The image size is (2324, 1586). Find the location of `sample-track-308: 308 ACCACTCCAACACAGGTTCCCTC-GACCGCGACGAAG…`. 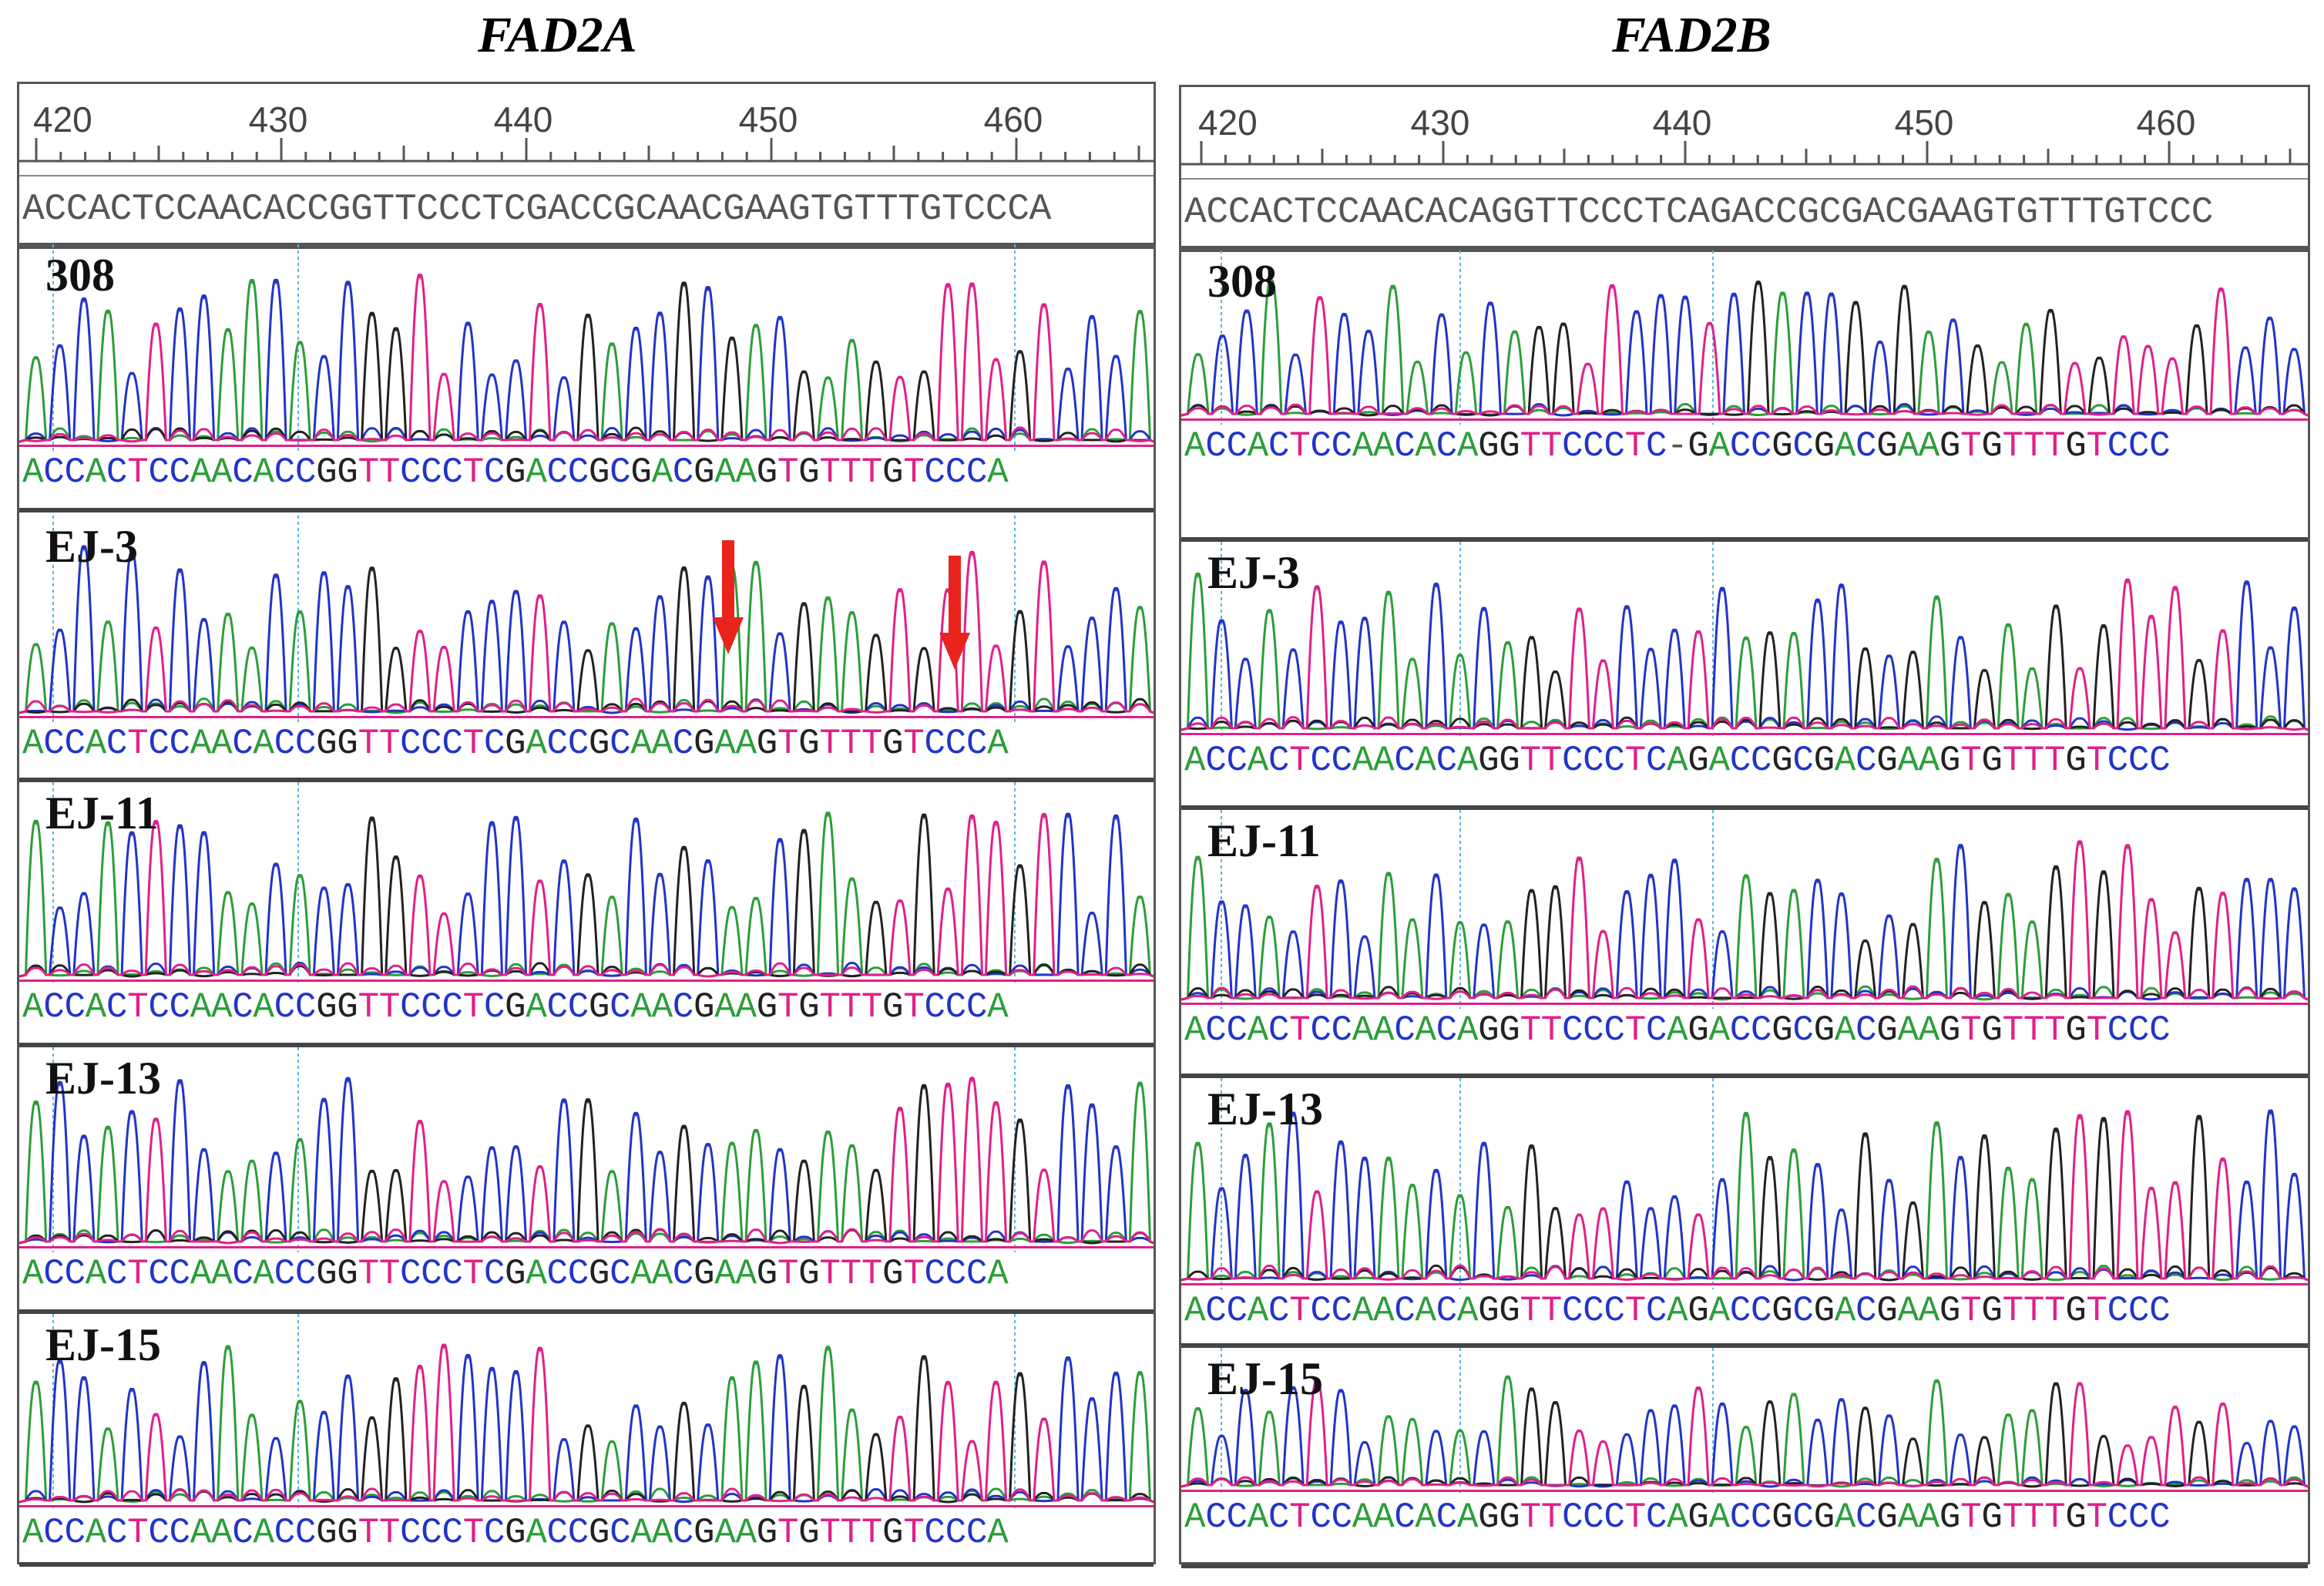

sample-track-308: 308 ACCACTCCAACACAGGTTCCCTC-GACCGCGACGAAG… is located at coordinates (1744, 396).